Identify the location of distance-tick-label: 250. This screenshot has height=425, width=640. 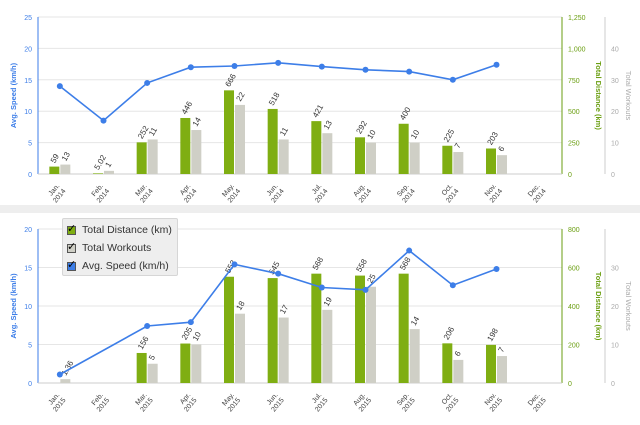
(574, 144).